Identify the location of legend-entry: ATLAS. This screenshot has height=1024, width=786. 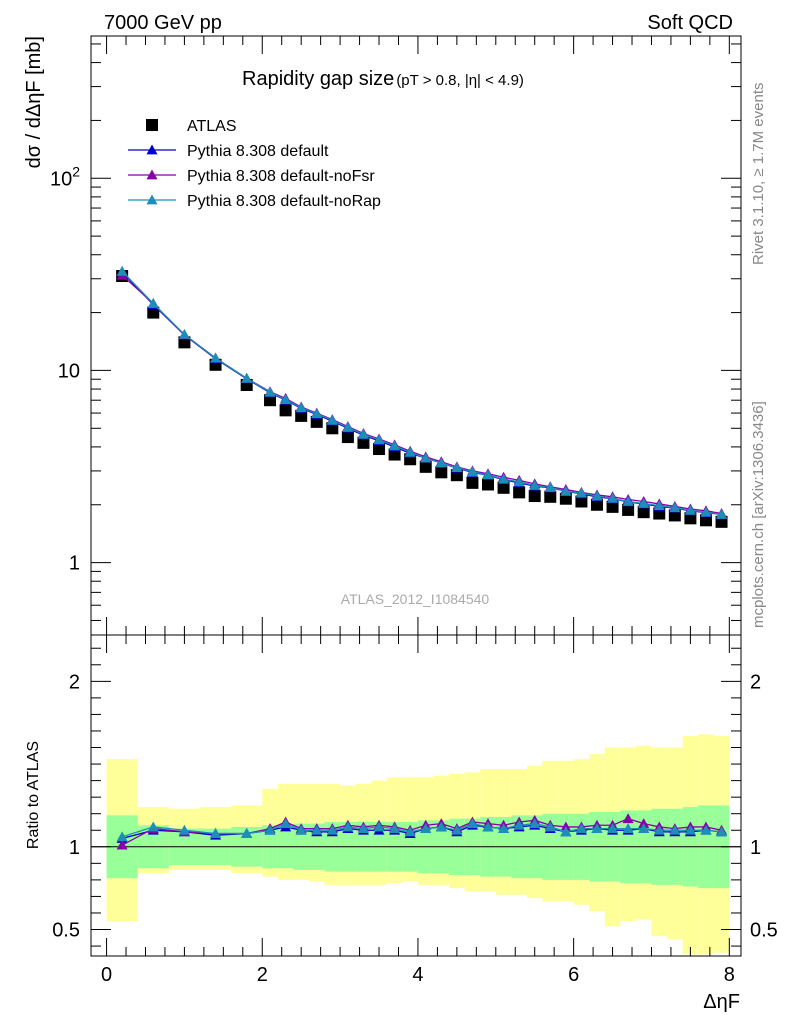
(212, 126).